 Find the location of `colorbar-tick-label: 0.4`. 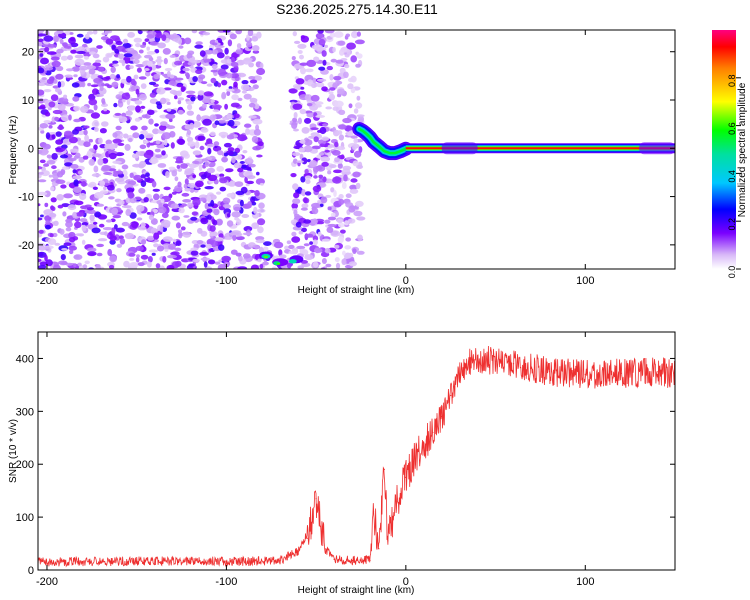

colorbar-tick-label: 0.4 is located at coordinates (732, 176).